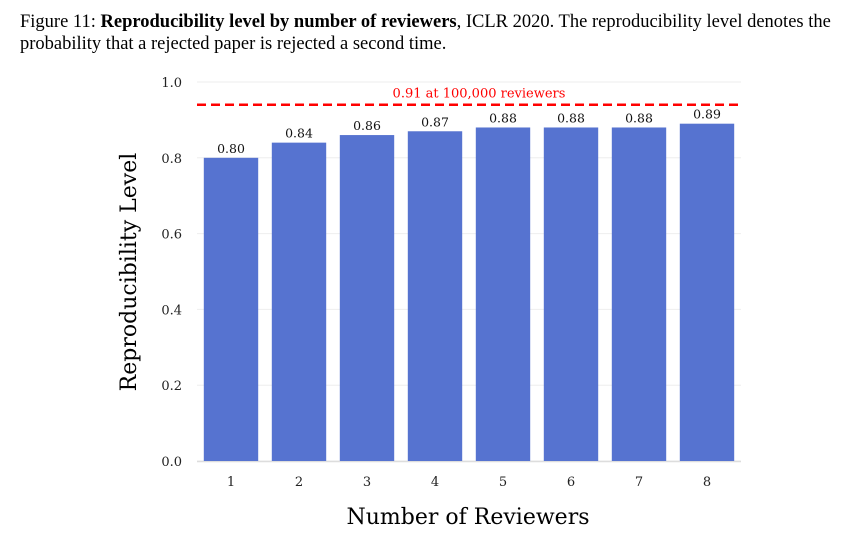 The image size is (863, 541). I want to click on x-tick-label: 7, so click(639, 482).